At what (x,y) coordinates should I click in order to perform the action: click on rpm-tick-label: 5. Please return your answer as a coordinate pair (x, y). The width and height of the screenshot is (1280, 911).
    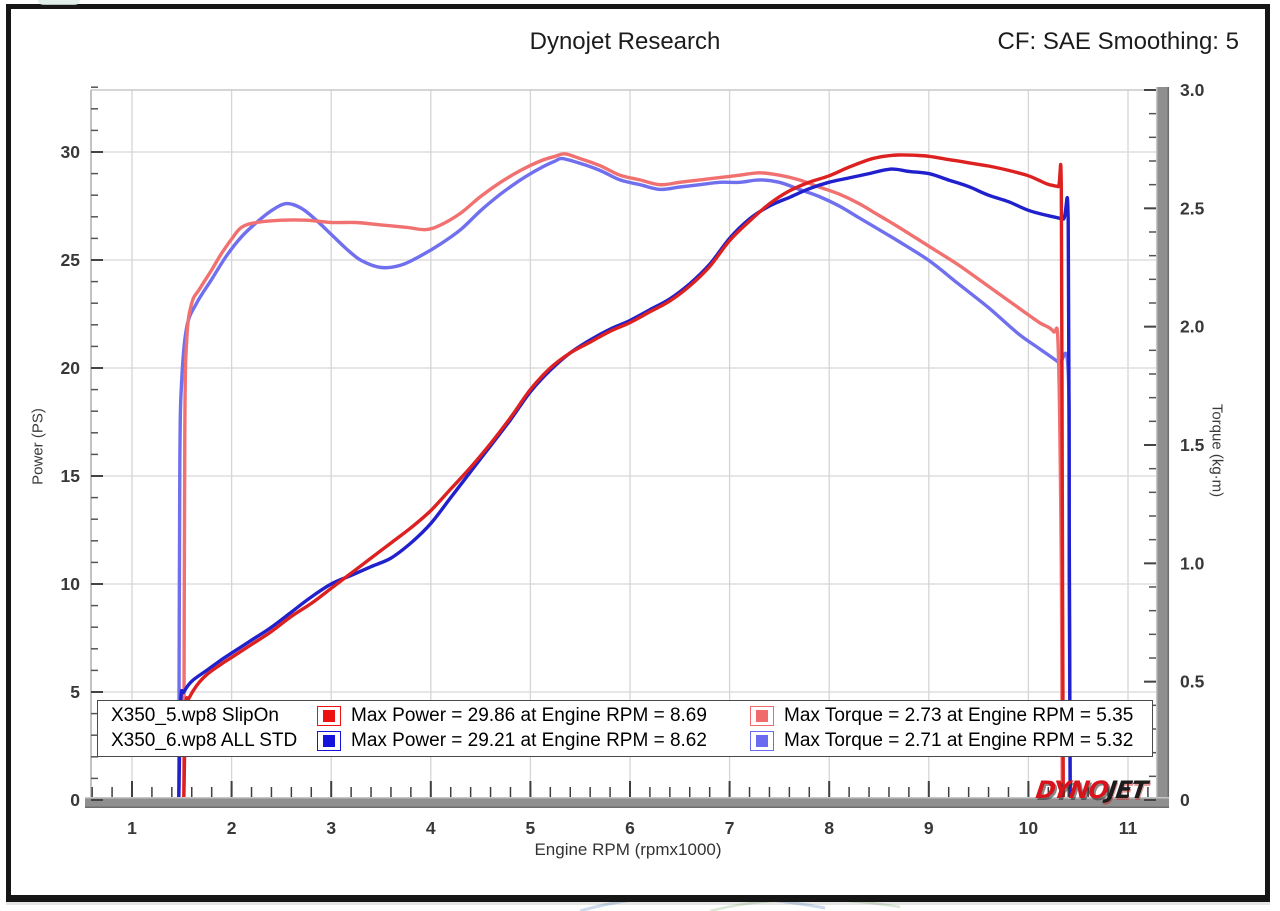
    Looking at the image, I should click on (531, 828).